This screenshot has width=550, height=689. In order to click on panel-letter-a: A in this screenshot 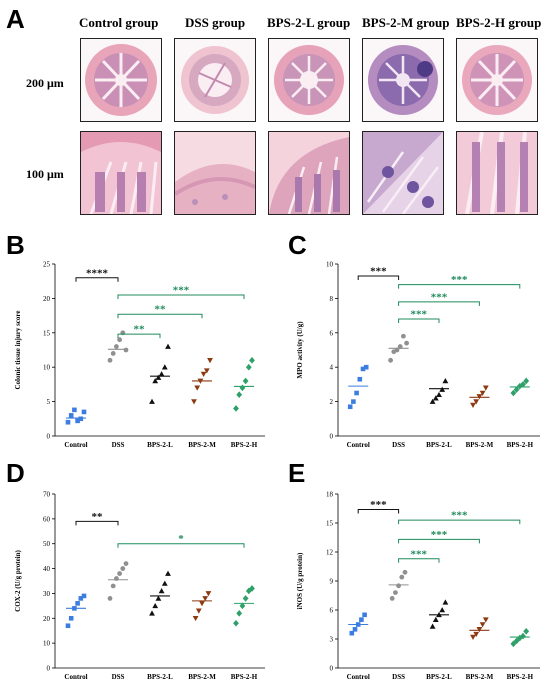, I will do `click(15, 19)`.